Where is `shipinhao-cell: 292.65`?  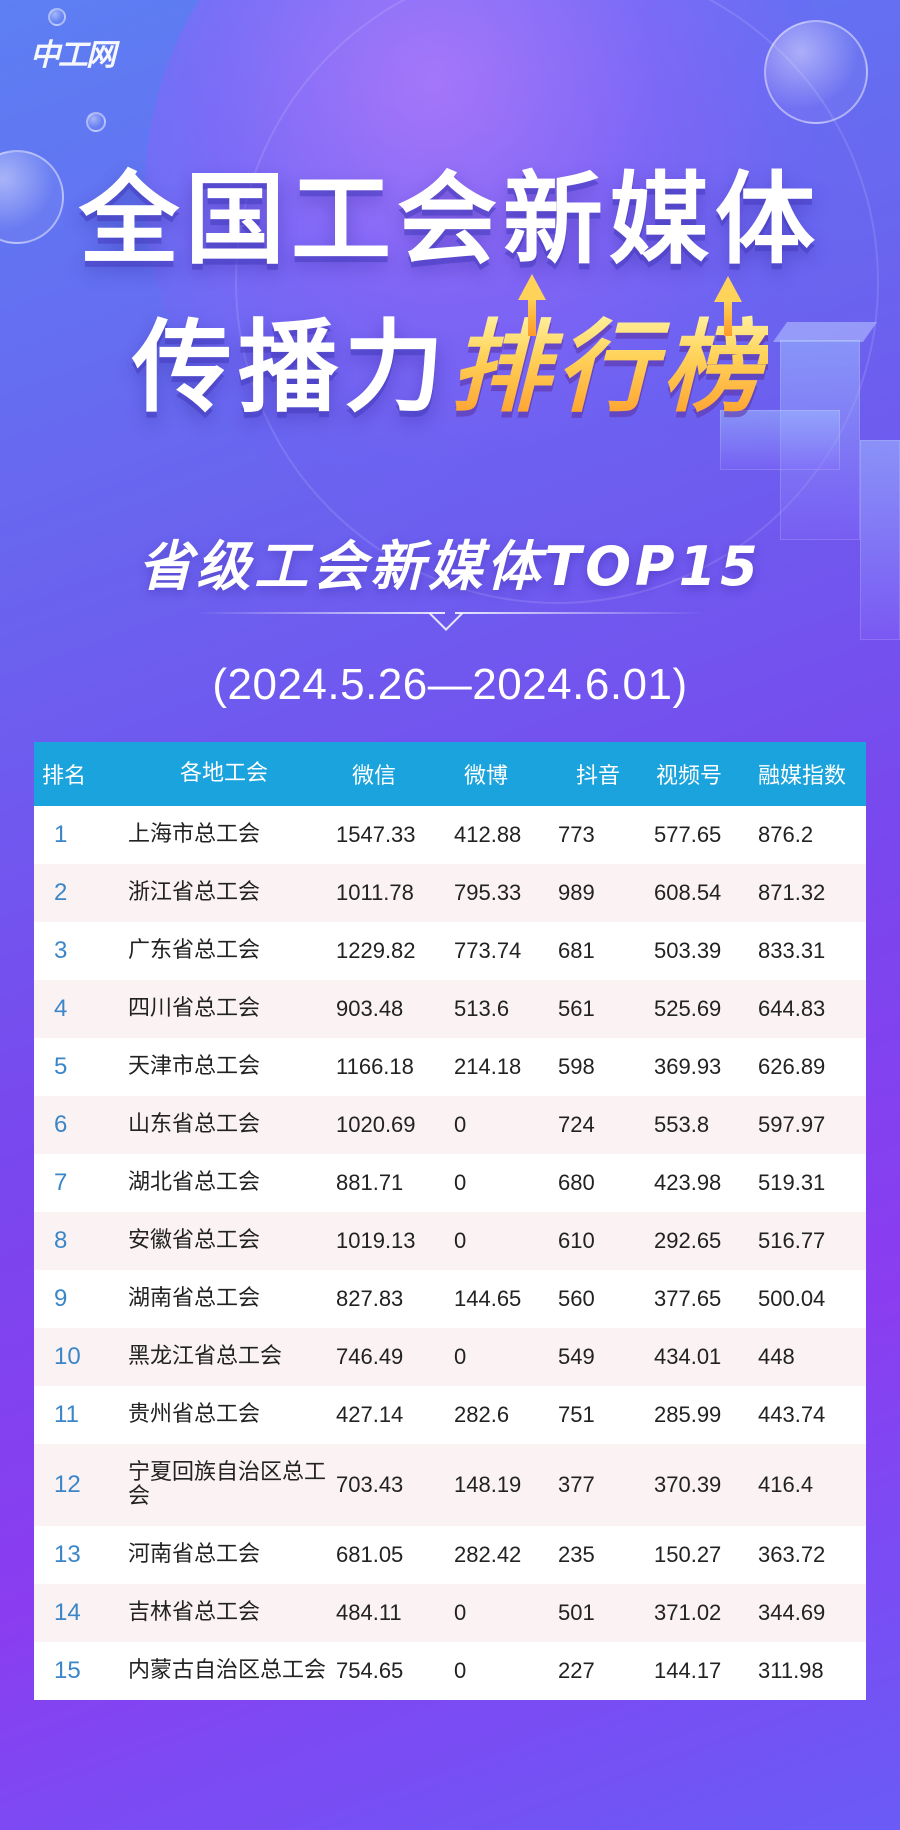
shipinhao-cell: 292.65 is located at coordinates (688, 1240).